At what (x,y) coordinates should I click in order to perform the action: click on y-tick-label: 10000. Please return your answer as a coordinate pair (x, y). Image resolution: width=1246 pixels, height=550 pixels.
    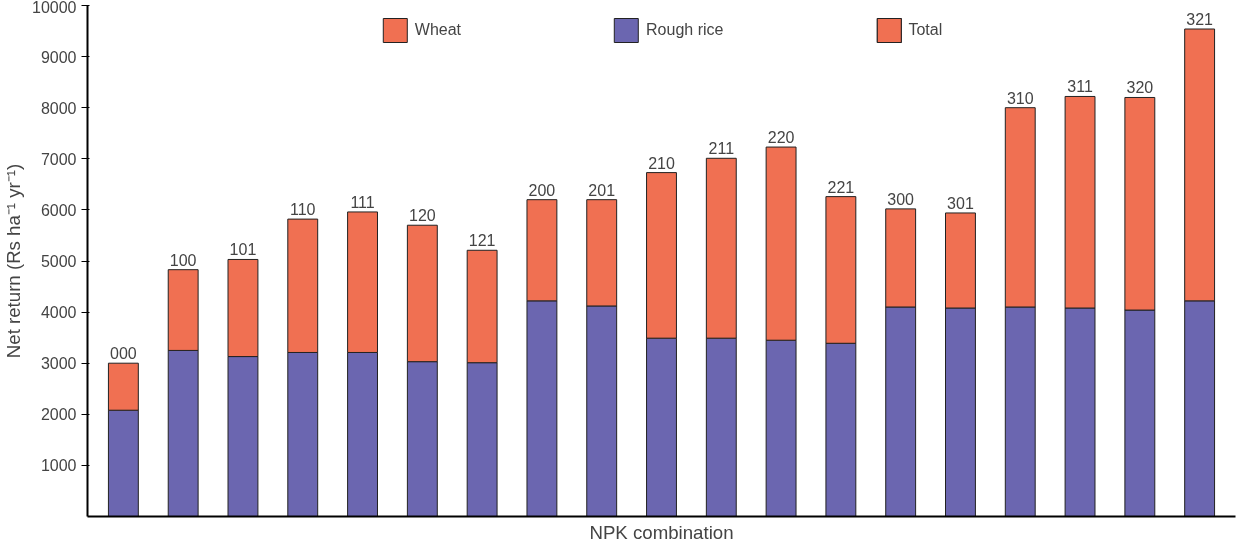
    Looking at the image, I should click on (54, 8).